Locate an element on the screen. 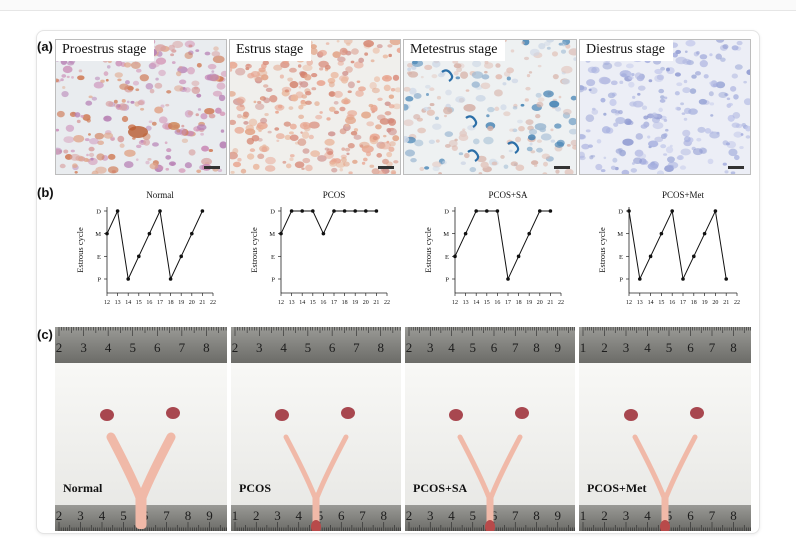 The image size is (796, 560). ruler-number: 3 is located at coordinates (430, 515).